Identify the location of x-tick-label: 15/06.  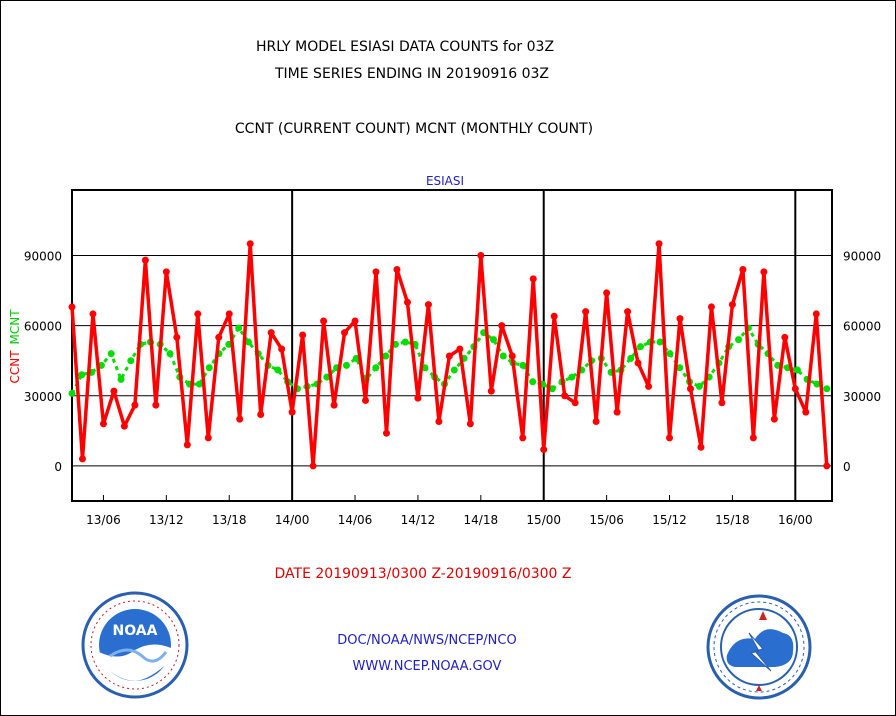
(606, 520).